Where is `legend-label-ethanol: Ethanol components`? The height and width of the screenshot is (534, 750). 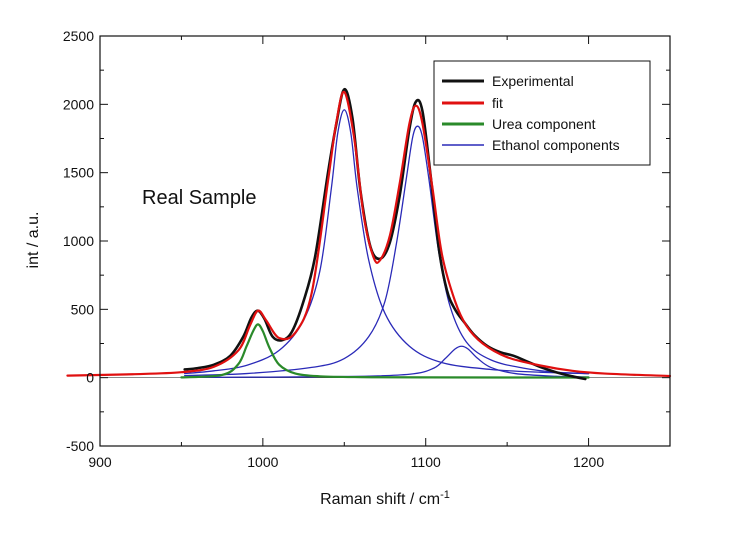 legend-label-ethanol: Ethanol components is located at coordinates (556, 145).